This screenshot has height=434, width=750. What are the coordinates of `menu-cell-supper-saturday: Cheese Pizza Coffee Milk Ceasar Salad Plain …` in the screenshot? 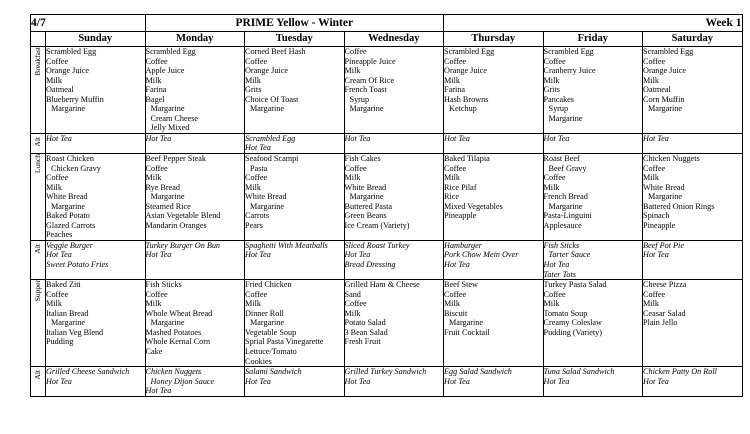 It's located at (692, 323).